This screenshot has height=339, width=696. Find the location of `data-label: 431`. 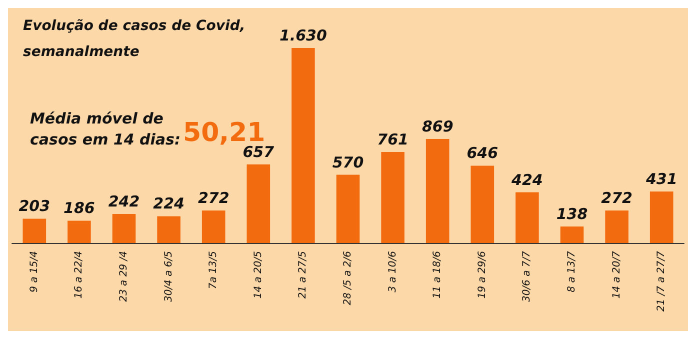

data-label: 431 is located at coordinates (661, 179).